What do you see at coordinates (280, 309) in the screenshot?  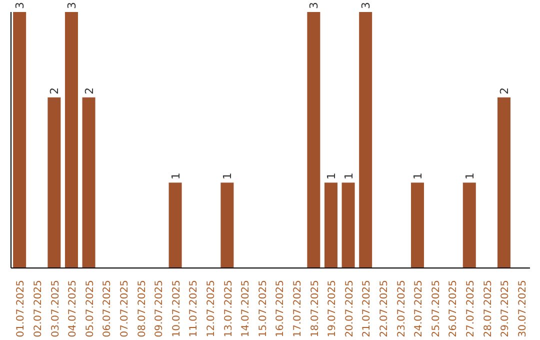 I see `x-tick-label: 16.07.2025` at bounding box center [280, 309].